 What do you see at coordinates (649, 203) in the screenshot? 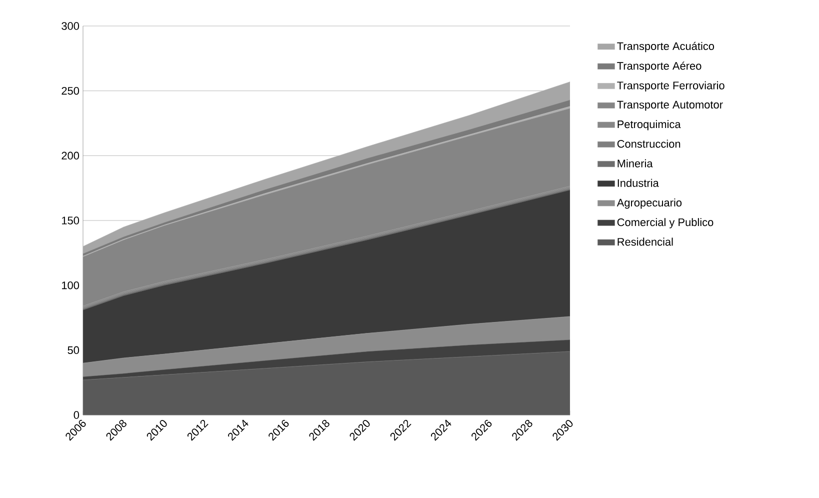
I see `legend-label: Agropecuario` at bounding box center [649, 203].